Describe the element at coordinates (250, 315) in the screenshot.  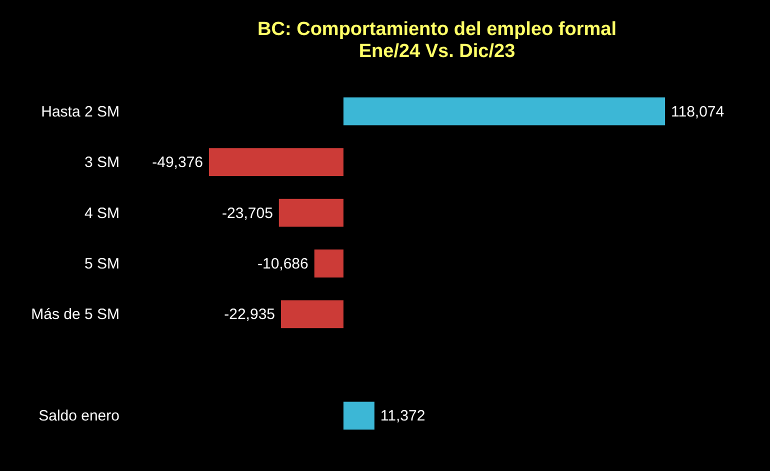
I see `data-label: -22,935` at that location.